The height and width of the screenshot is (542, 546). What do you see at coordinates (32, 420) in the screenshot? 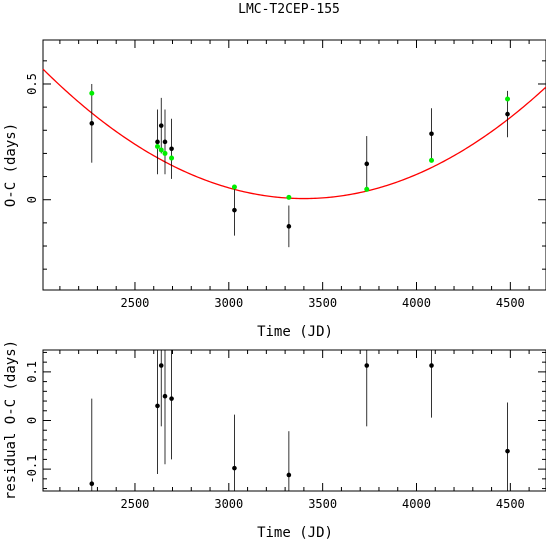
I see `residual-y-tick-label: 0` at bounding box center [32, 420].